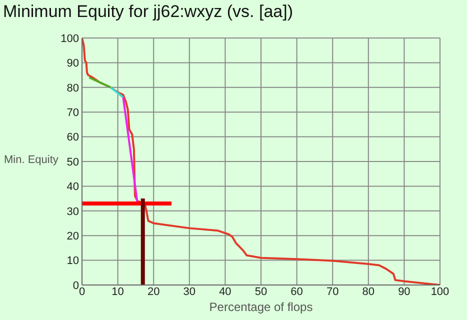  I want to click on chart-title: Minimum Equity for jj62:wxyz (vs. [aa]), so click(148, 12).